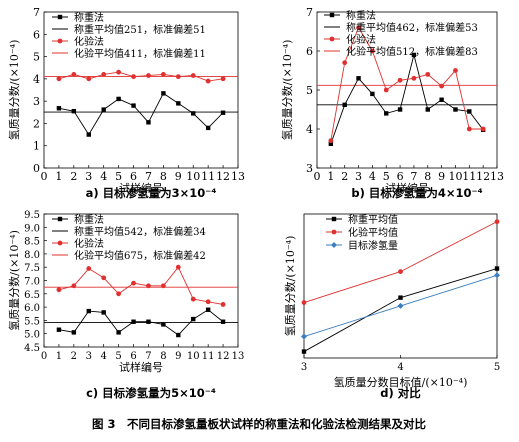 The width and height of the screenshot is (519, 442). Describe the element at coordinates (32, 255) in the screenshot. I see `y-tick-label: 8.0` at that location.